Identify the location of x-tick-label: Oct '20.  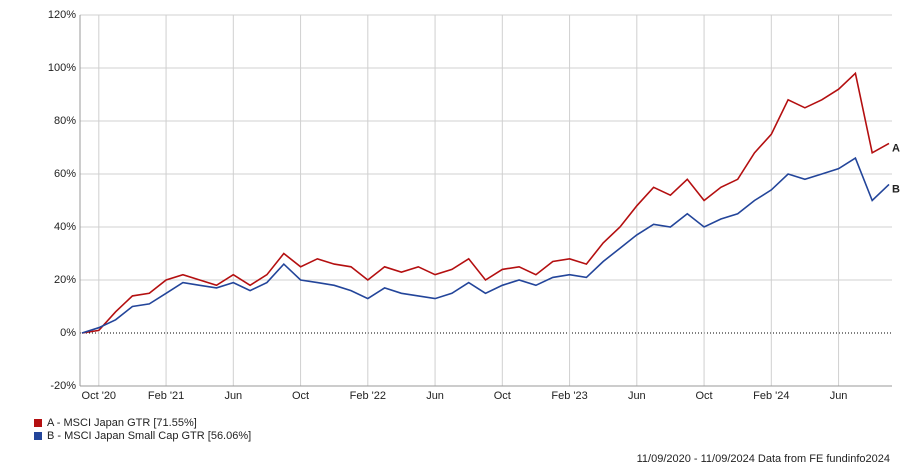
(99, 396).